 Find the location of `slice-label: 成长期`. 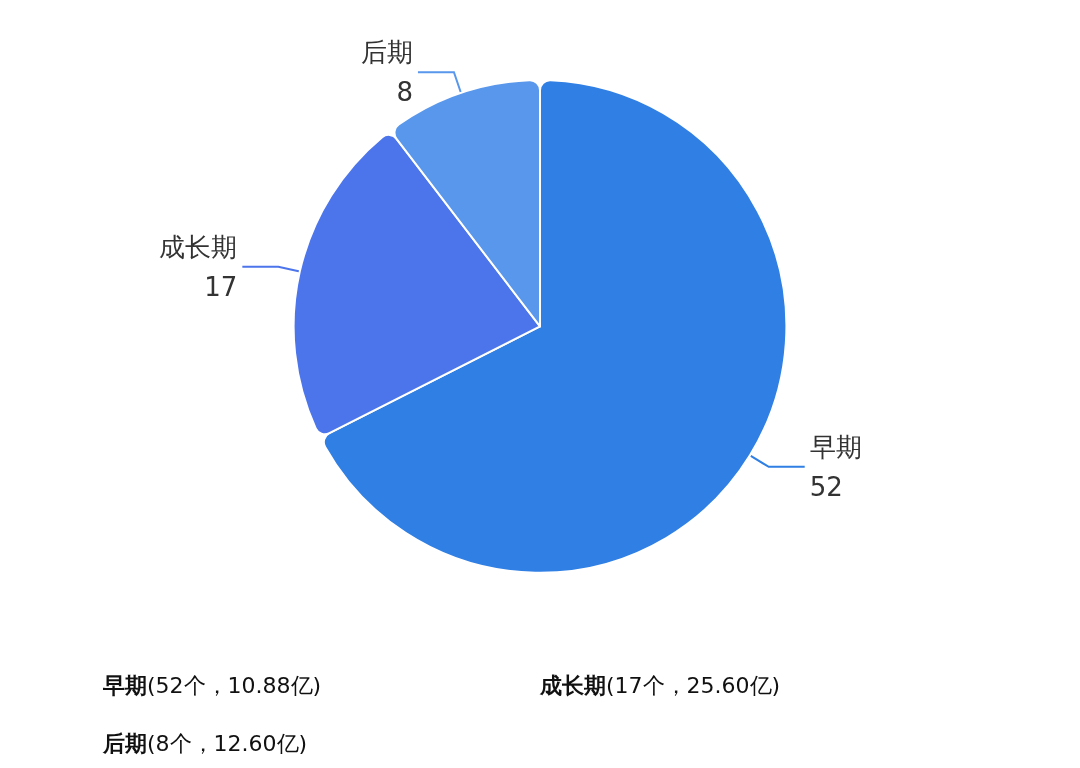

slice-label: 成长期 is located at coordinates (198, 246).